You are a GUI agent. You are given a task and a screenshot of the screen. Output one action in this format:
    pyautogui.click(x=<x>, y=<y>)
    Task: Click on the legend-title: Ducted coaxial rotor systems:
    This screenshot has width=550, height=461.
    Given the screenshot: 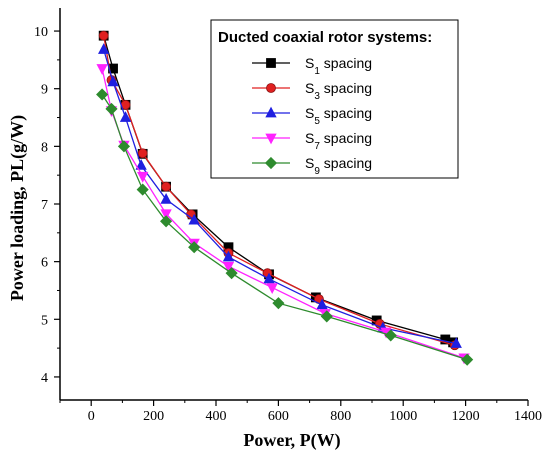 What is the action you would take?
    pyautogui.click(x=325, y=37)
    